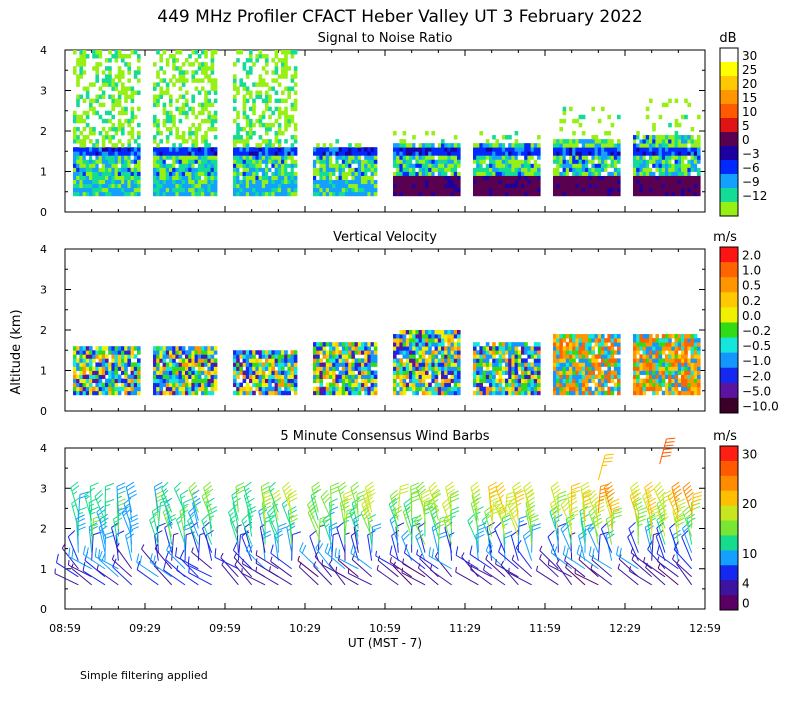 The image size is (800, 704). I want to click on colorbar-label: 4, so click(746, 584).